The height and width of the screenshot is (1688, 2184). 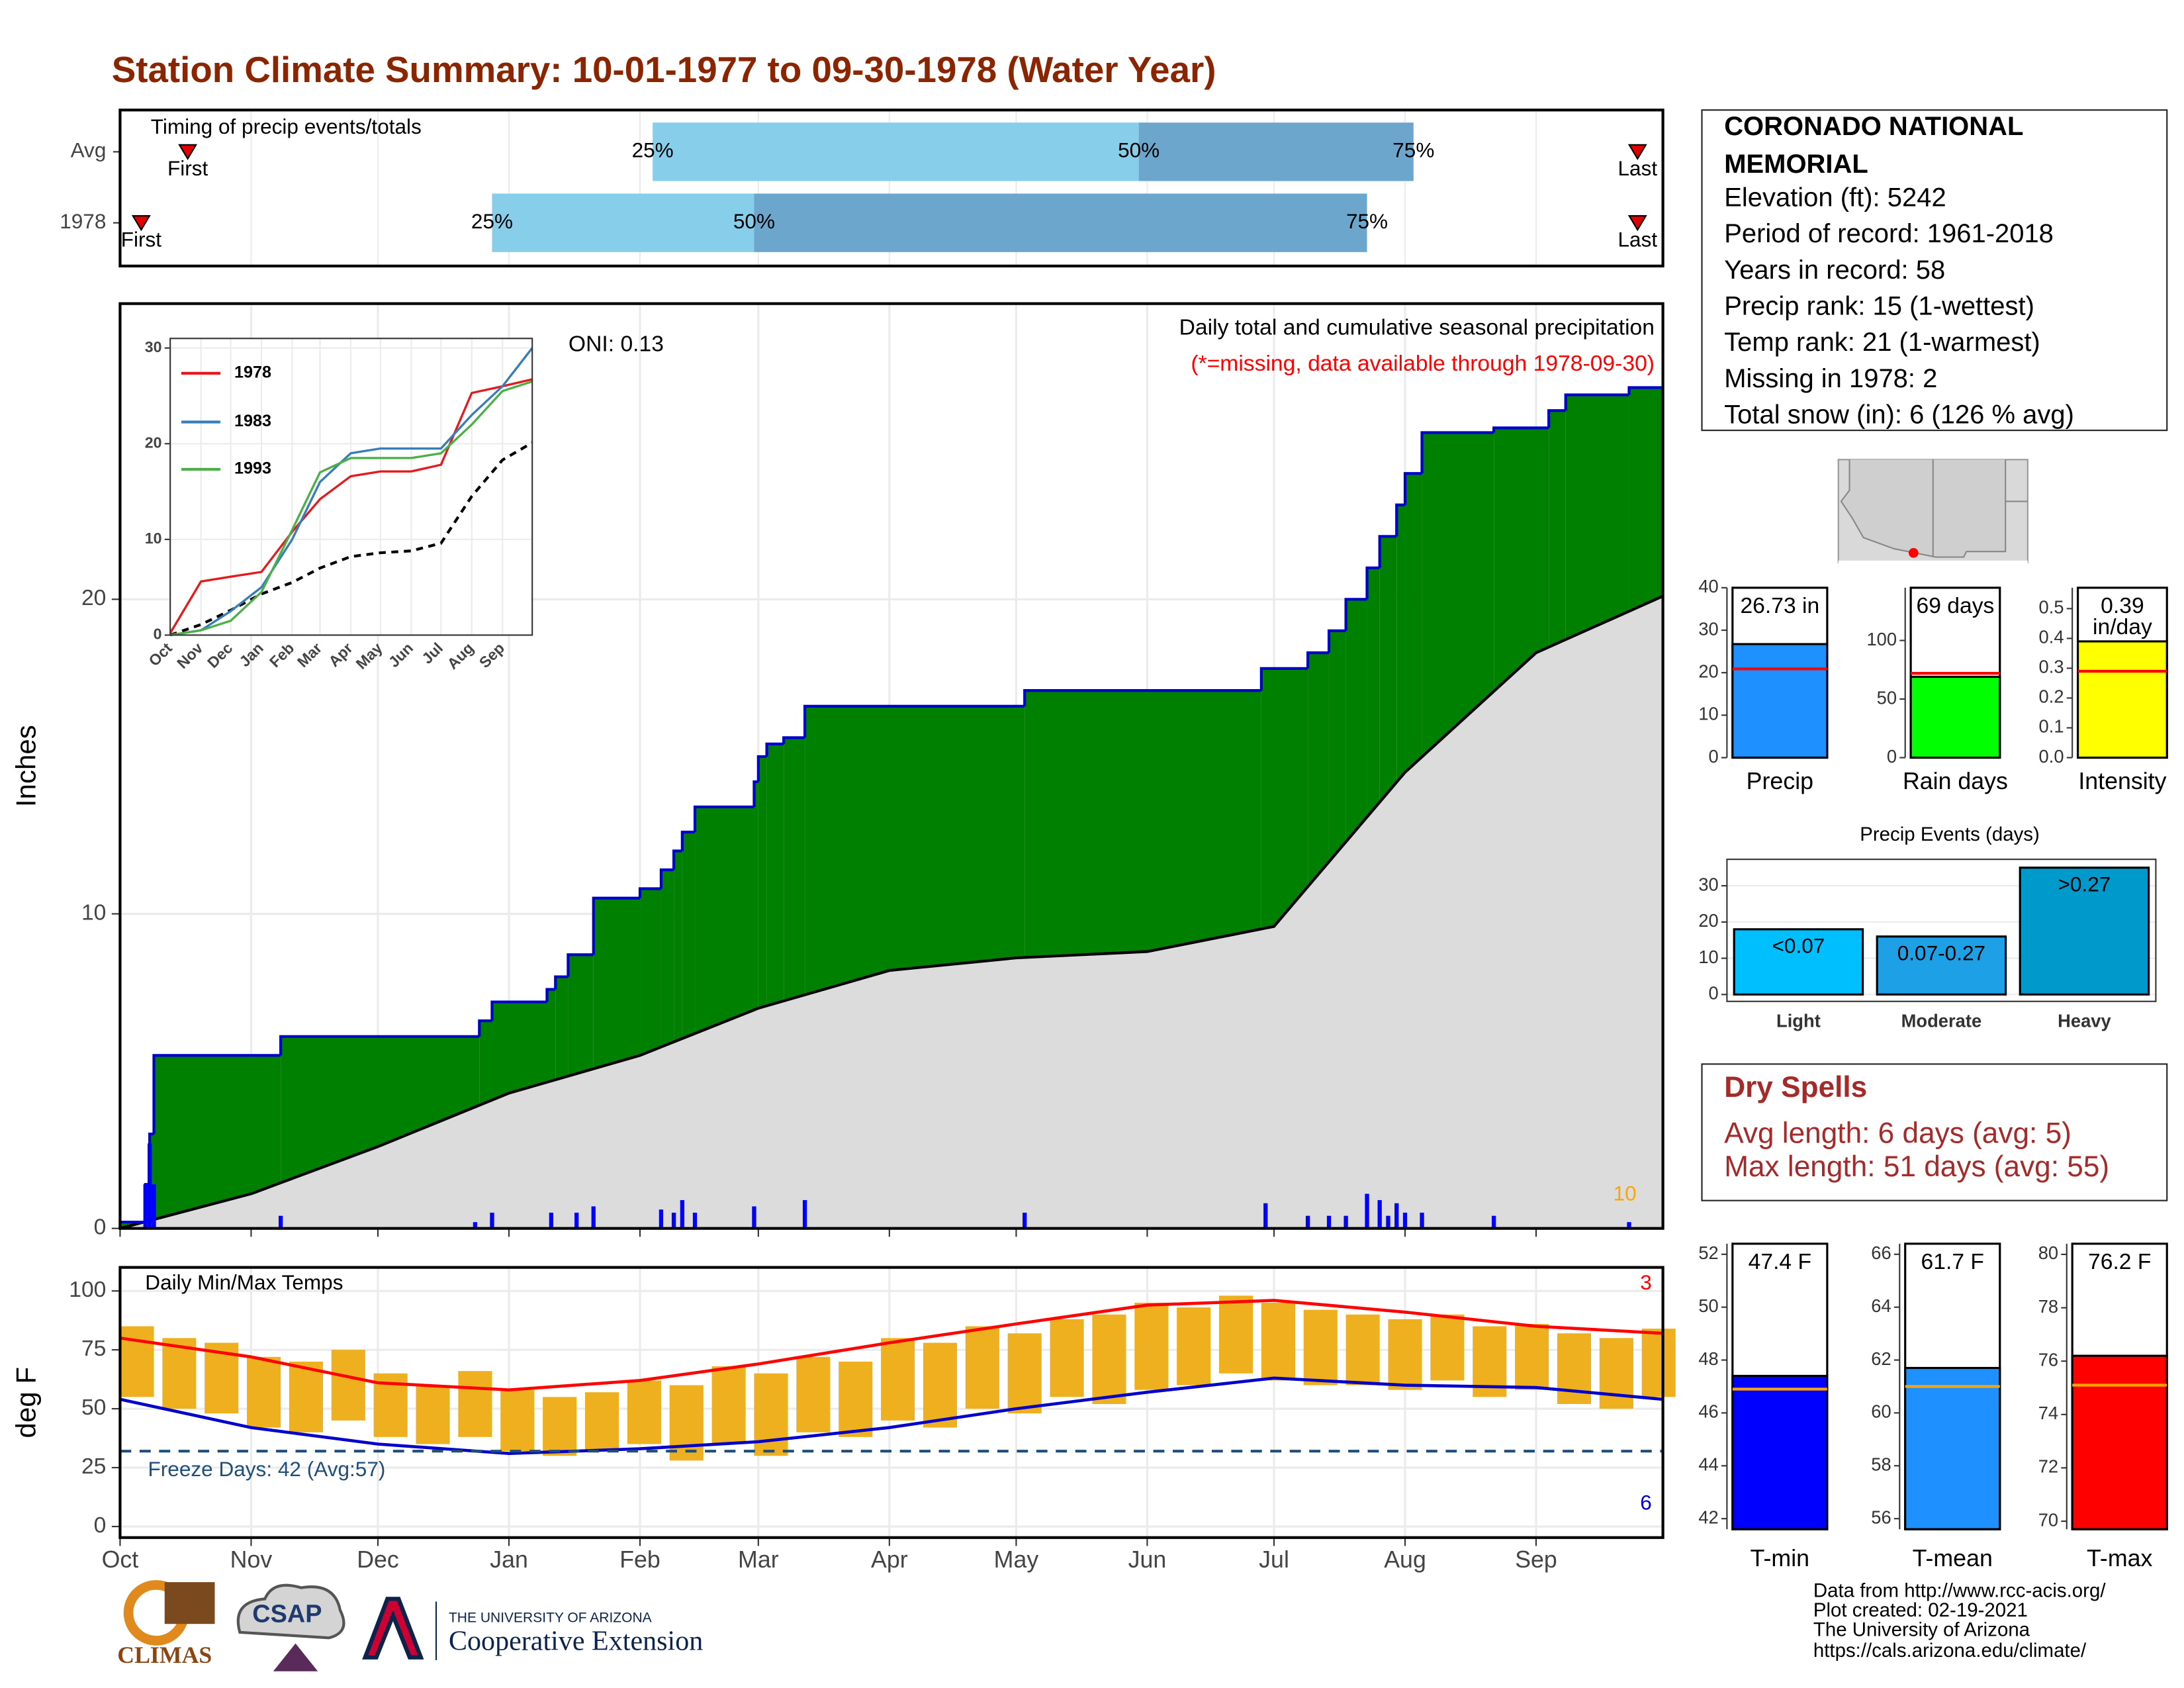 What do you see at coordinates (2048, 1359) in the screenshot?
I see `y-tick-label: 76` at bounding box center [2048, 1359].